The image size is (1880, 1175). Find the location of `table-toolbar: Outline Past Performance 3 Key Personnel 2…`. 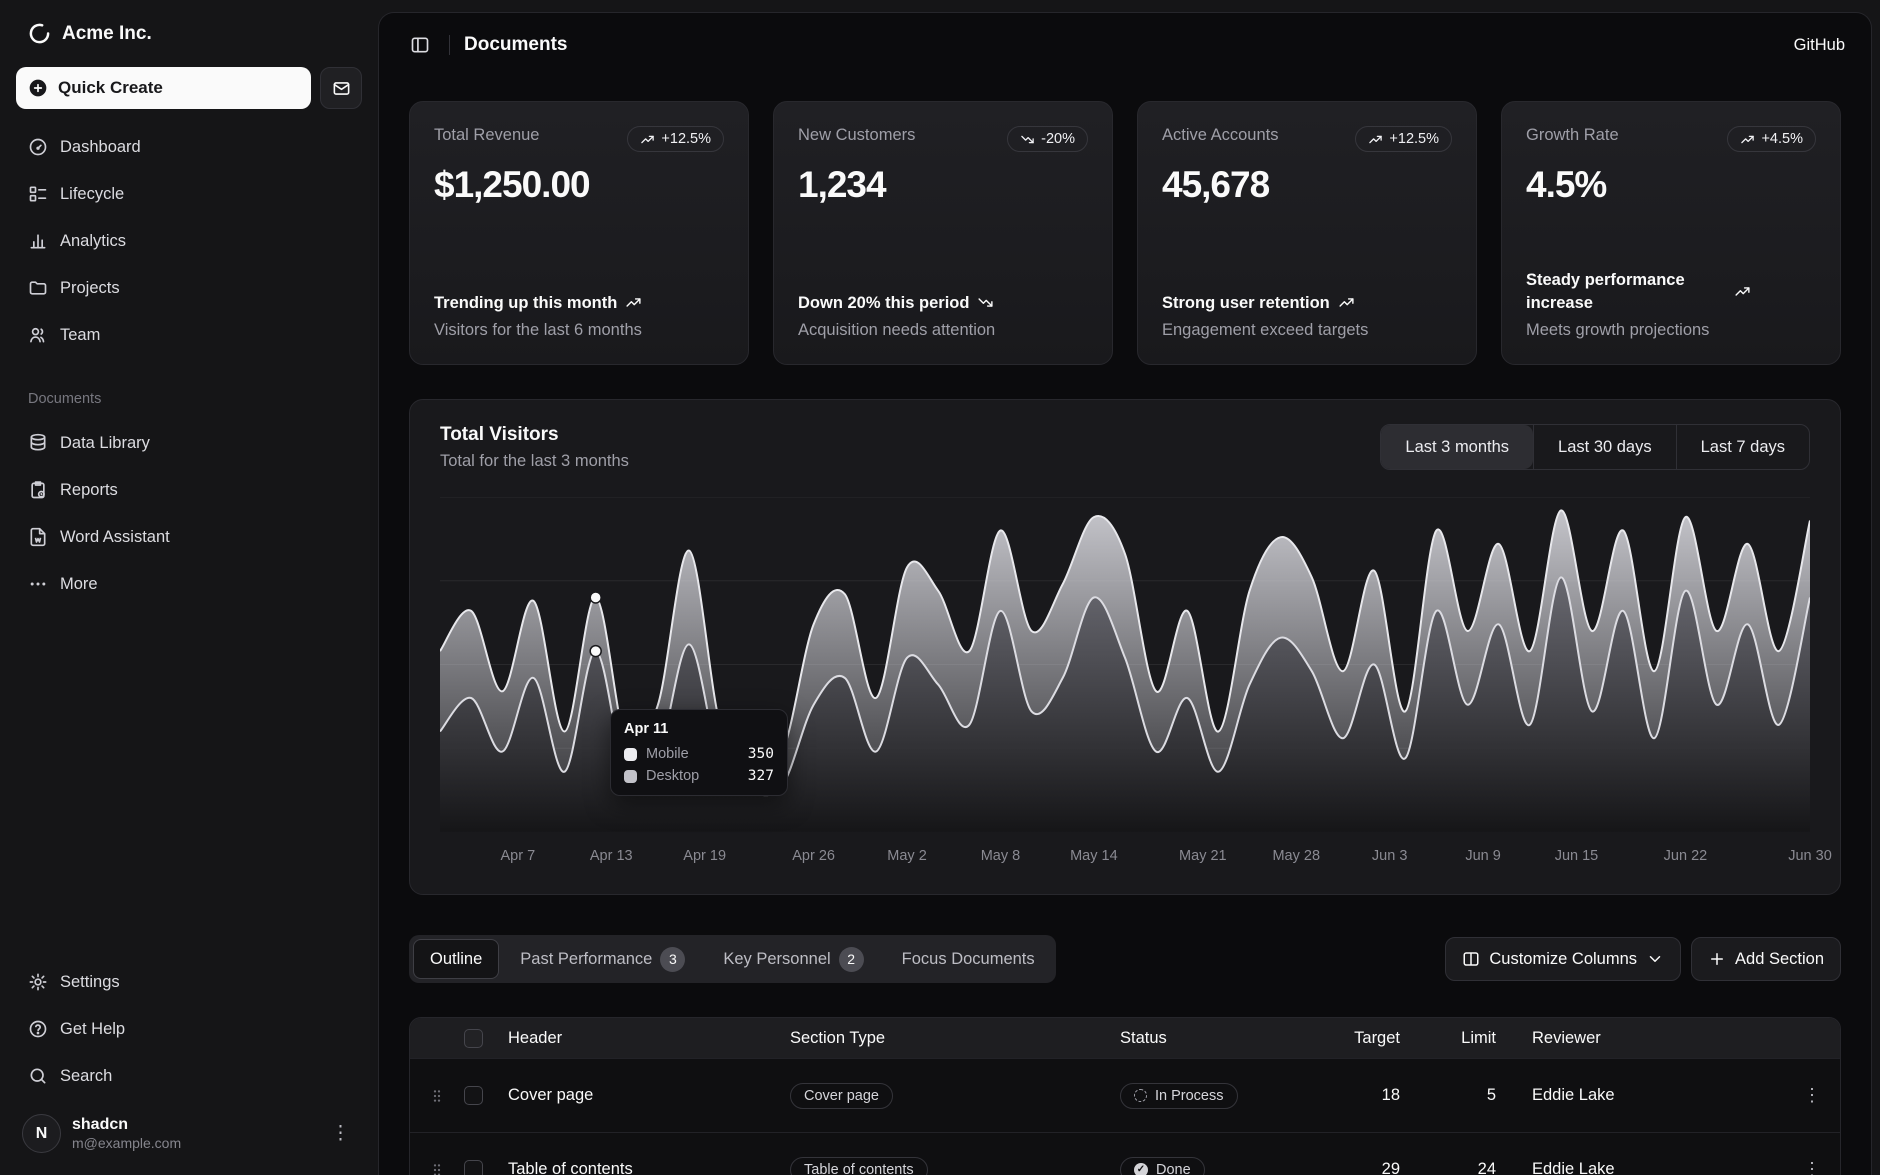

table-toolbar: Outline Past Performance 3 Key Personnel 2… is located at coordinates (1125, 959).